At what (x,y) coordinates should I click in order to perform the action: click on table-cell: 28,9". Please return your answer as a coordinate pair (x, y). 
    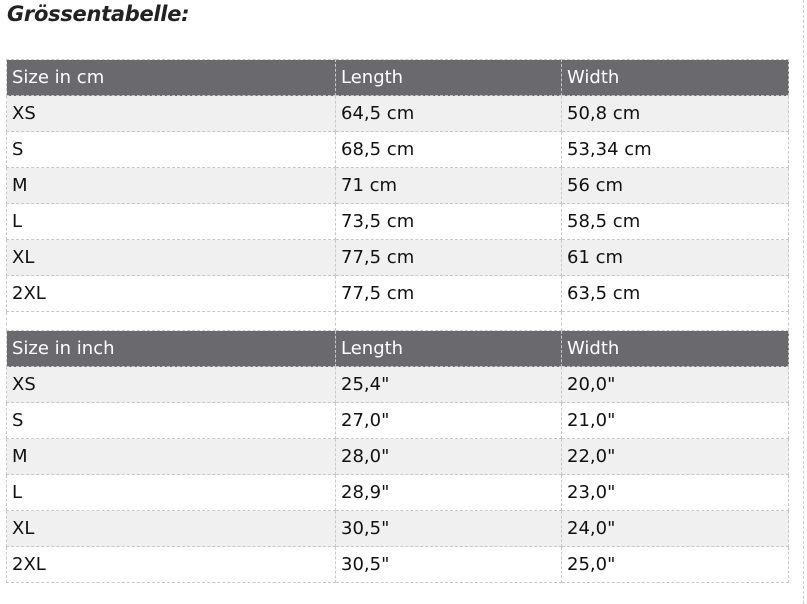
    Looking at the image, I should click on (448, 492).